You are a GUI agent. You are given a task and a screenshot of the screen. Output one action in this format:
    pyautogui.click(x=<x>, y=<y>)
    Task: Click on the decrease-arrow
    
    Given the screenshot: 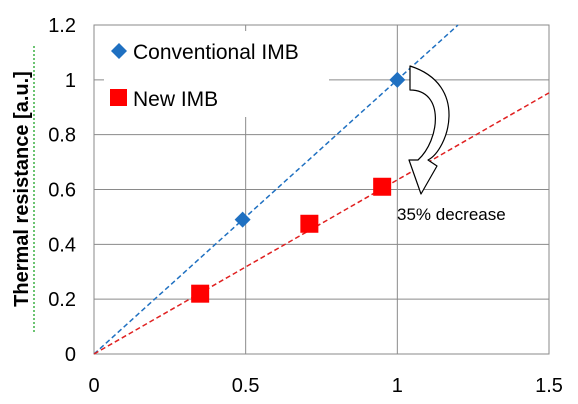 What is the action you would take?
    pyautogui.click(x=429, y=130)
    